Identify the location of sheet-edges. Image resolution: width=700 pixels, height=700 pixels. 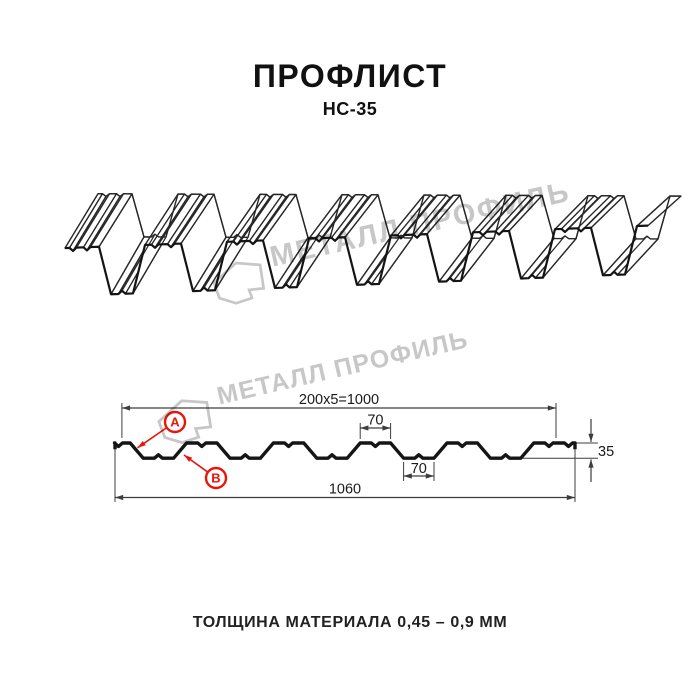
(373, 244).